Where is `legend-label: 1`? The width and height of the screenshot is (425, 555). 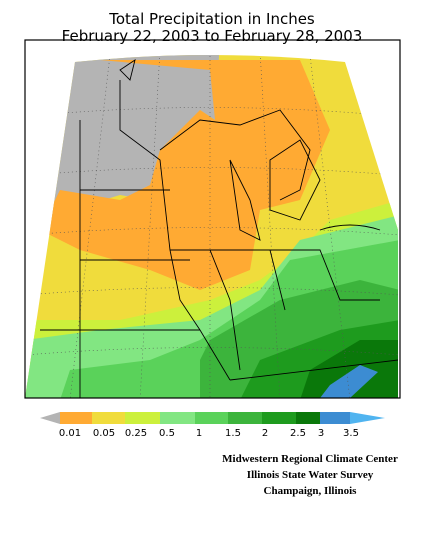 legend-label: 1 is located at coordinates (199, 433).